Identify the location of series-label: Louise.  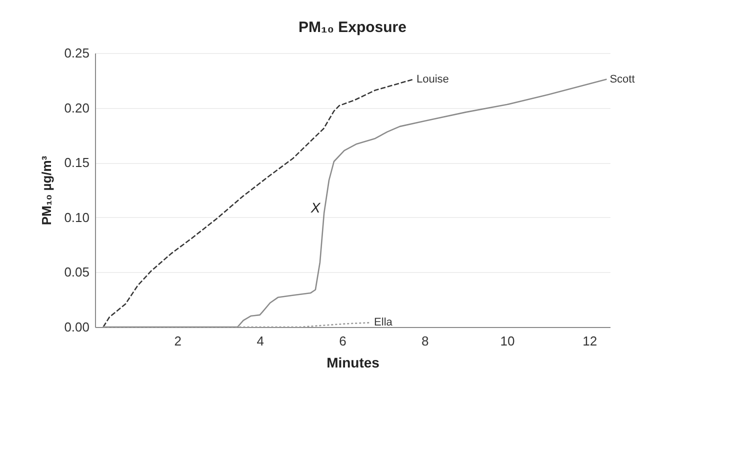
(432, 79).